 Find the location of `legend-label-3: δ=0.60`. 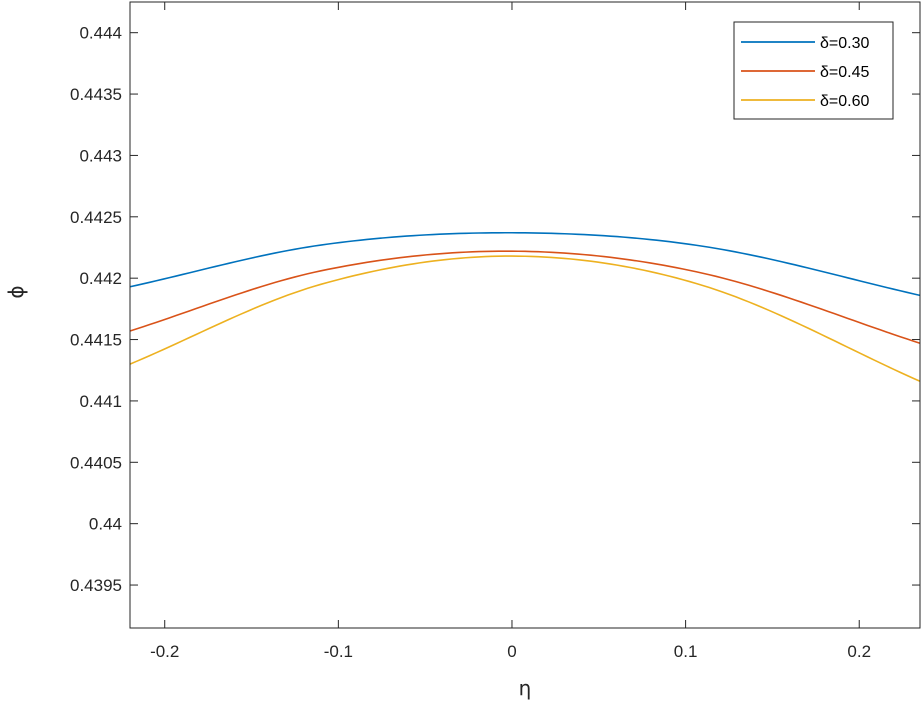

legend-label-3: δ=0.60 is located at coordinates (844, 101).